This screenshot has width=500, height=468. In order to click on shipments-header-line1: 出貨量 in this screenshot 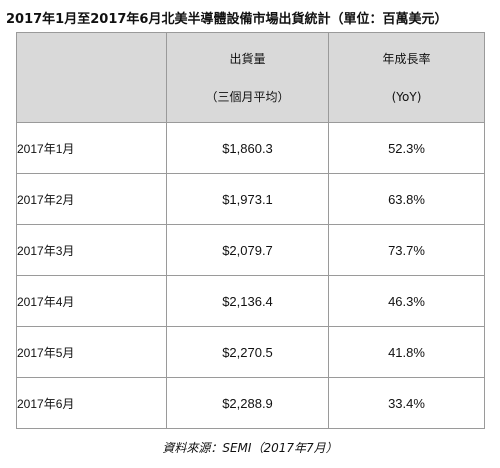, I will do `click(247, 58)`.